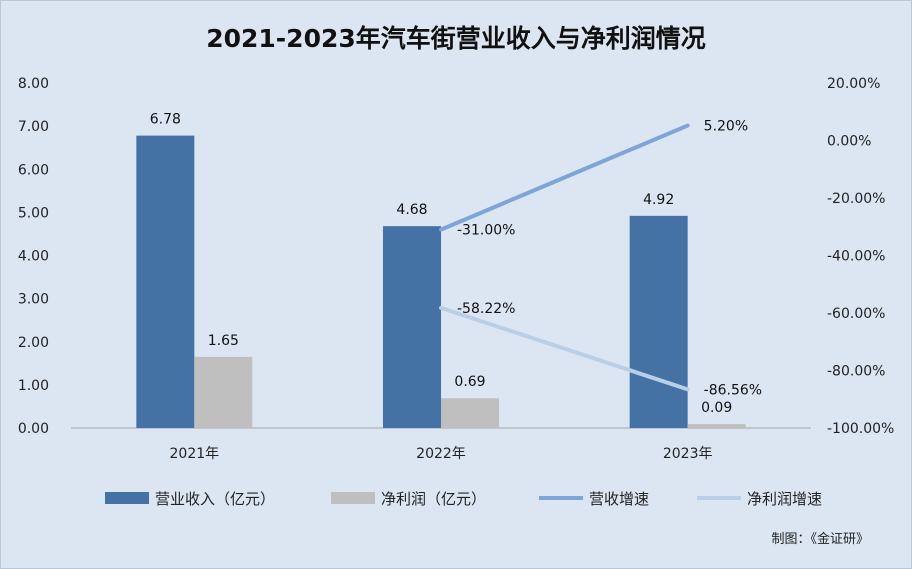  Describe the element at coordinates (33, 386) in the screenshot. I see `y-left-tick-label: 1.00` at that location.